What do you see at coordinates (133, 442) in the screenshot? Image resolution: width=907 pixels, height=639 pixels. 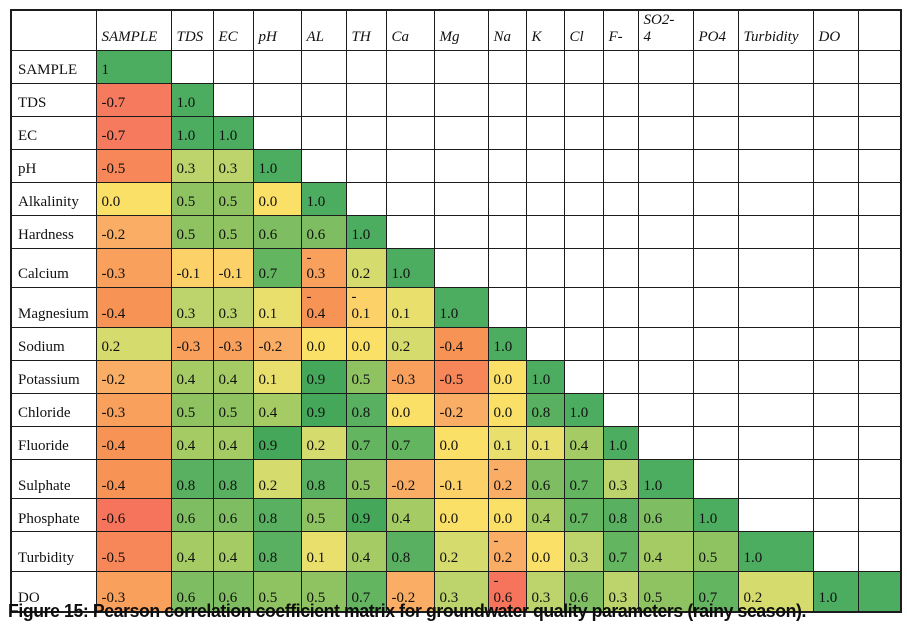 I see `matrix-cell: -0.4` at bounding box center [133, 442].